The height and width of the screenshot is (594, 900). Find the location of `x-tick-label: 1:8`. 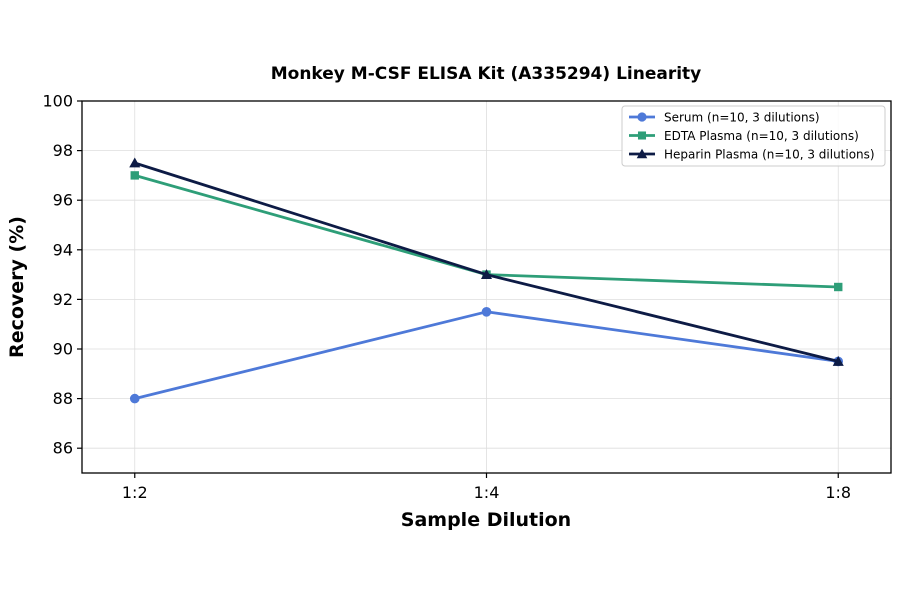

x-tick-label: 1:8 is located at coordinates (838, 492).